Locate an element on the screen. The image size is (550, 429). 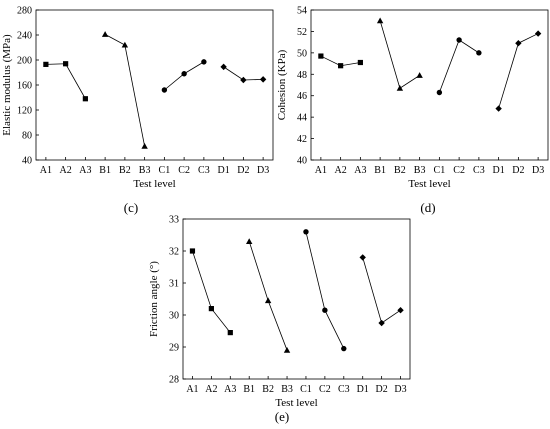
y-tick-label: 280 is located at coordinates (24, 11).